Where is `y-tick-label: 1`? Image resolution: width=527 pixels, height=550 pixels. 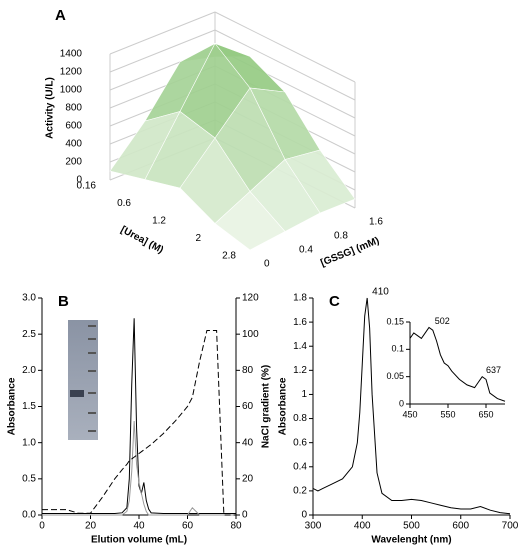 y-tick-label: 1 is located at coordinates (304, 394).